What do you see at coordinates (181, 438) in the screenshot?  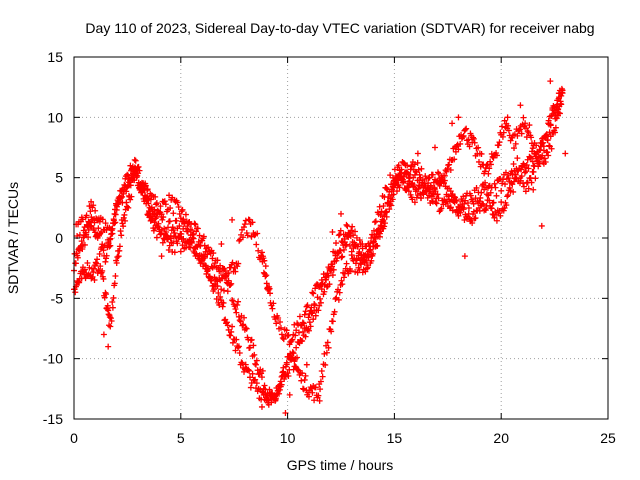 I see `x-tick-label: 5` at bounding box center [181, 438].